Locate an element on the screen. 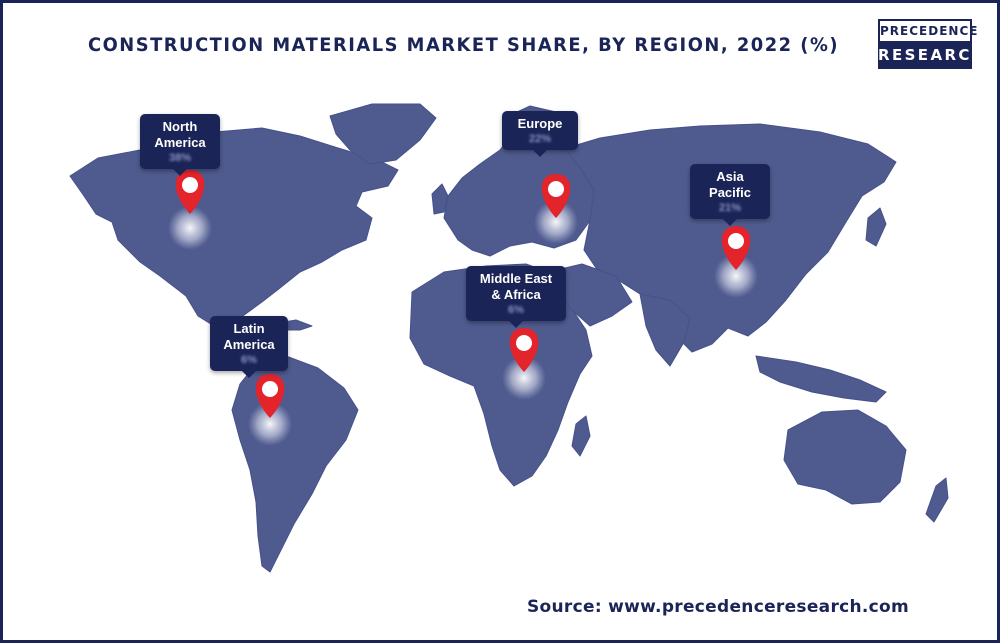  europe-marker-glow is located at coordinates (556, 222).